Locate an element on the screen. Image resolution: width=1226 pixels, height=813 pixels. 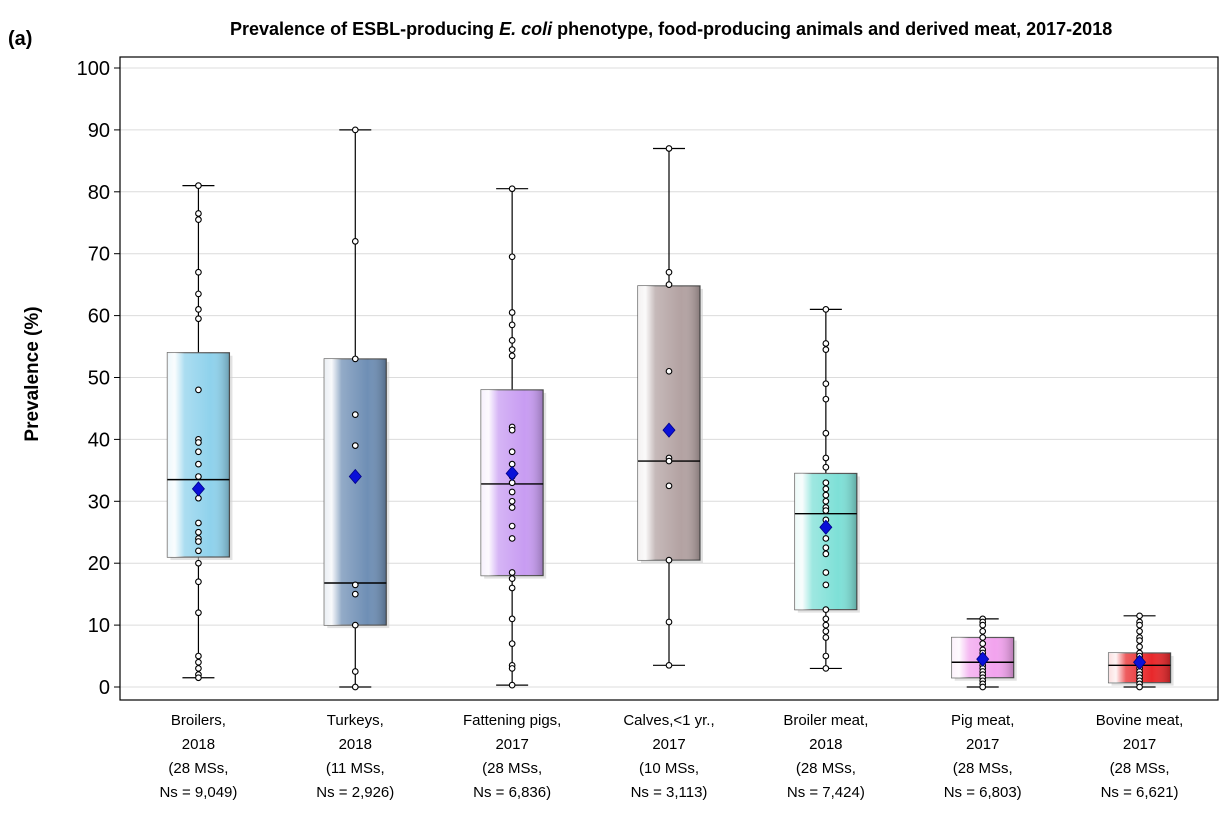
box-gloss is located at coordinates (355, 492).